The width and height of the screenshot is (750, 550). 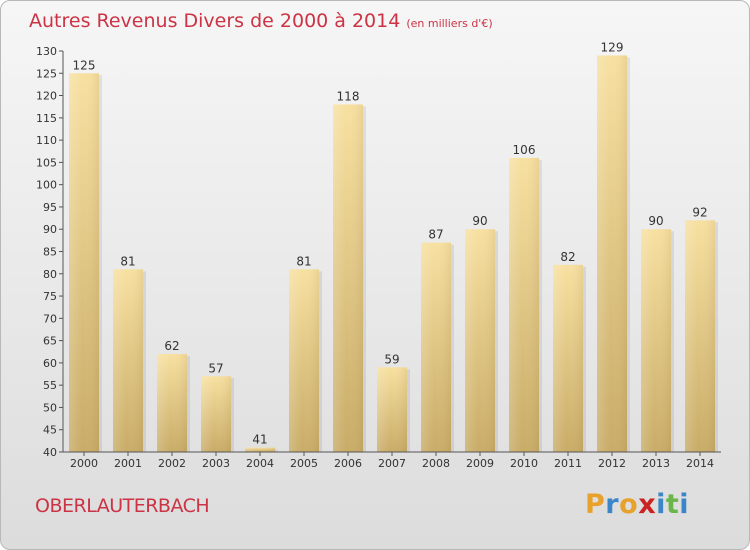 What do you see at coordinates (259, 440) in the screenshot?
I see `data-label: 41` at bounding box center [259, 440].